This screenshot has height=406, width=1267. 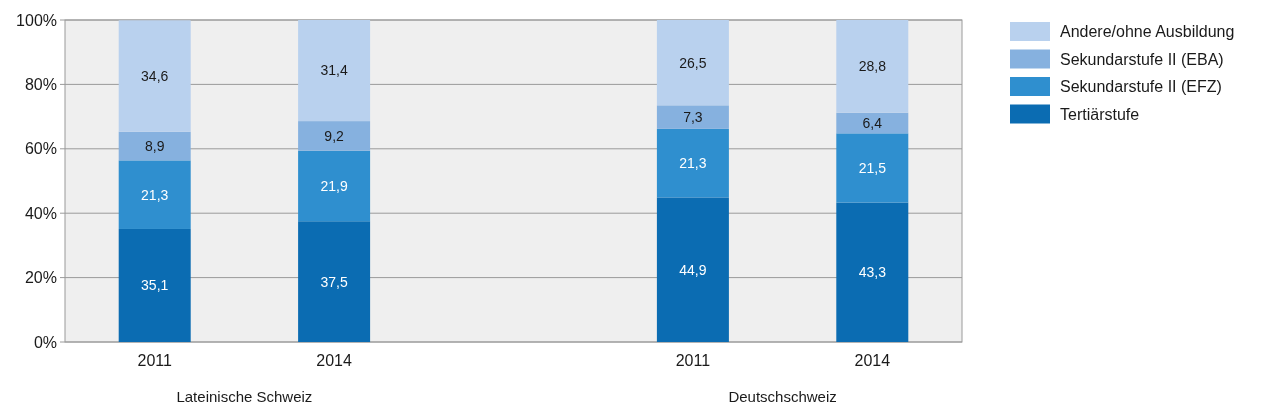 What do you see at coordinates (40, 278) in the screenshot?
I see `y-tick-label: 20%` at bounding box center [40, 278].